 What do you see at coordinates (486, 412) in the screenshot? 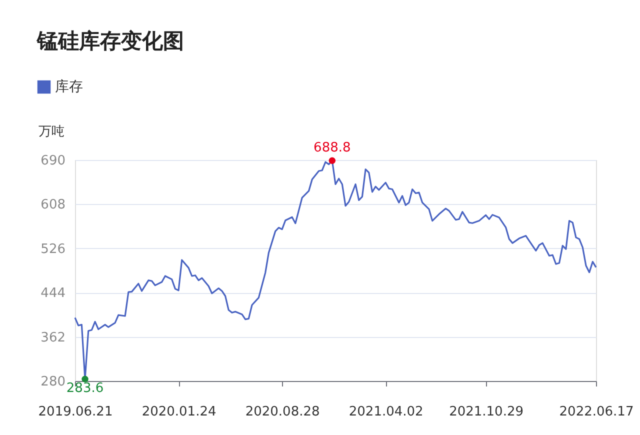
I see `x-tick-label: 2021.10.29` at bounding box center [486, 412].